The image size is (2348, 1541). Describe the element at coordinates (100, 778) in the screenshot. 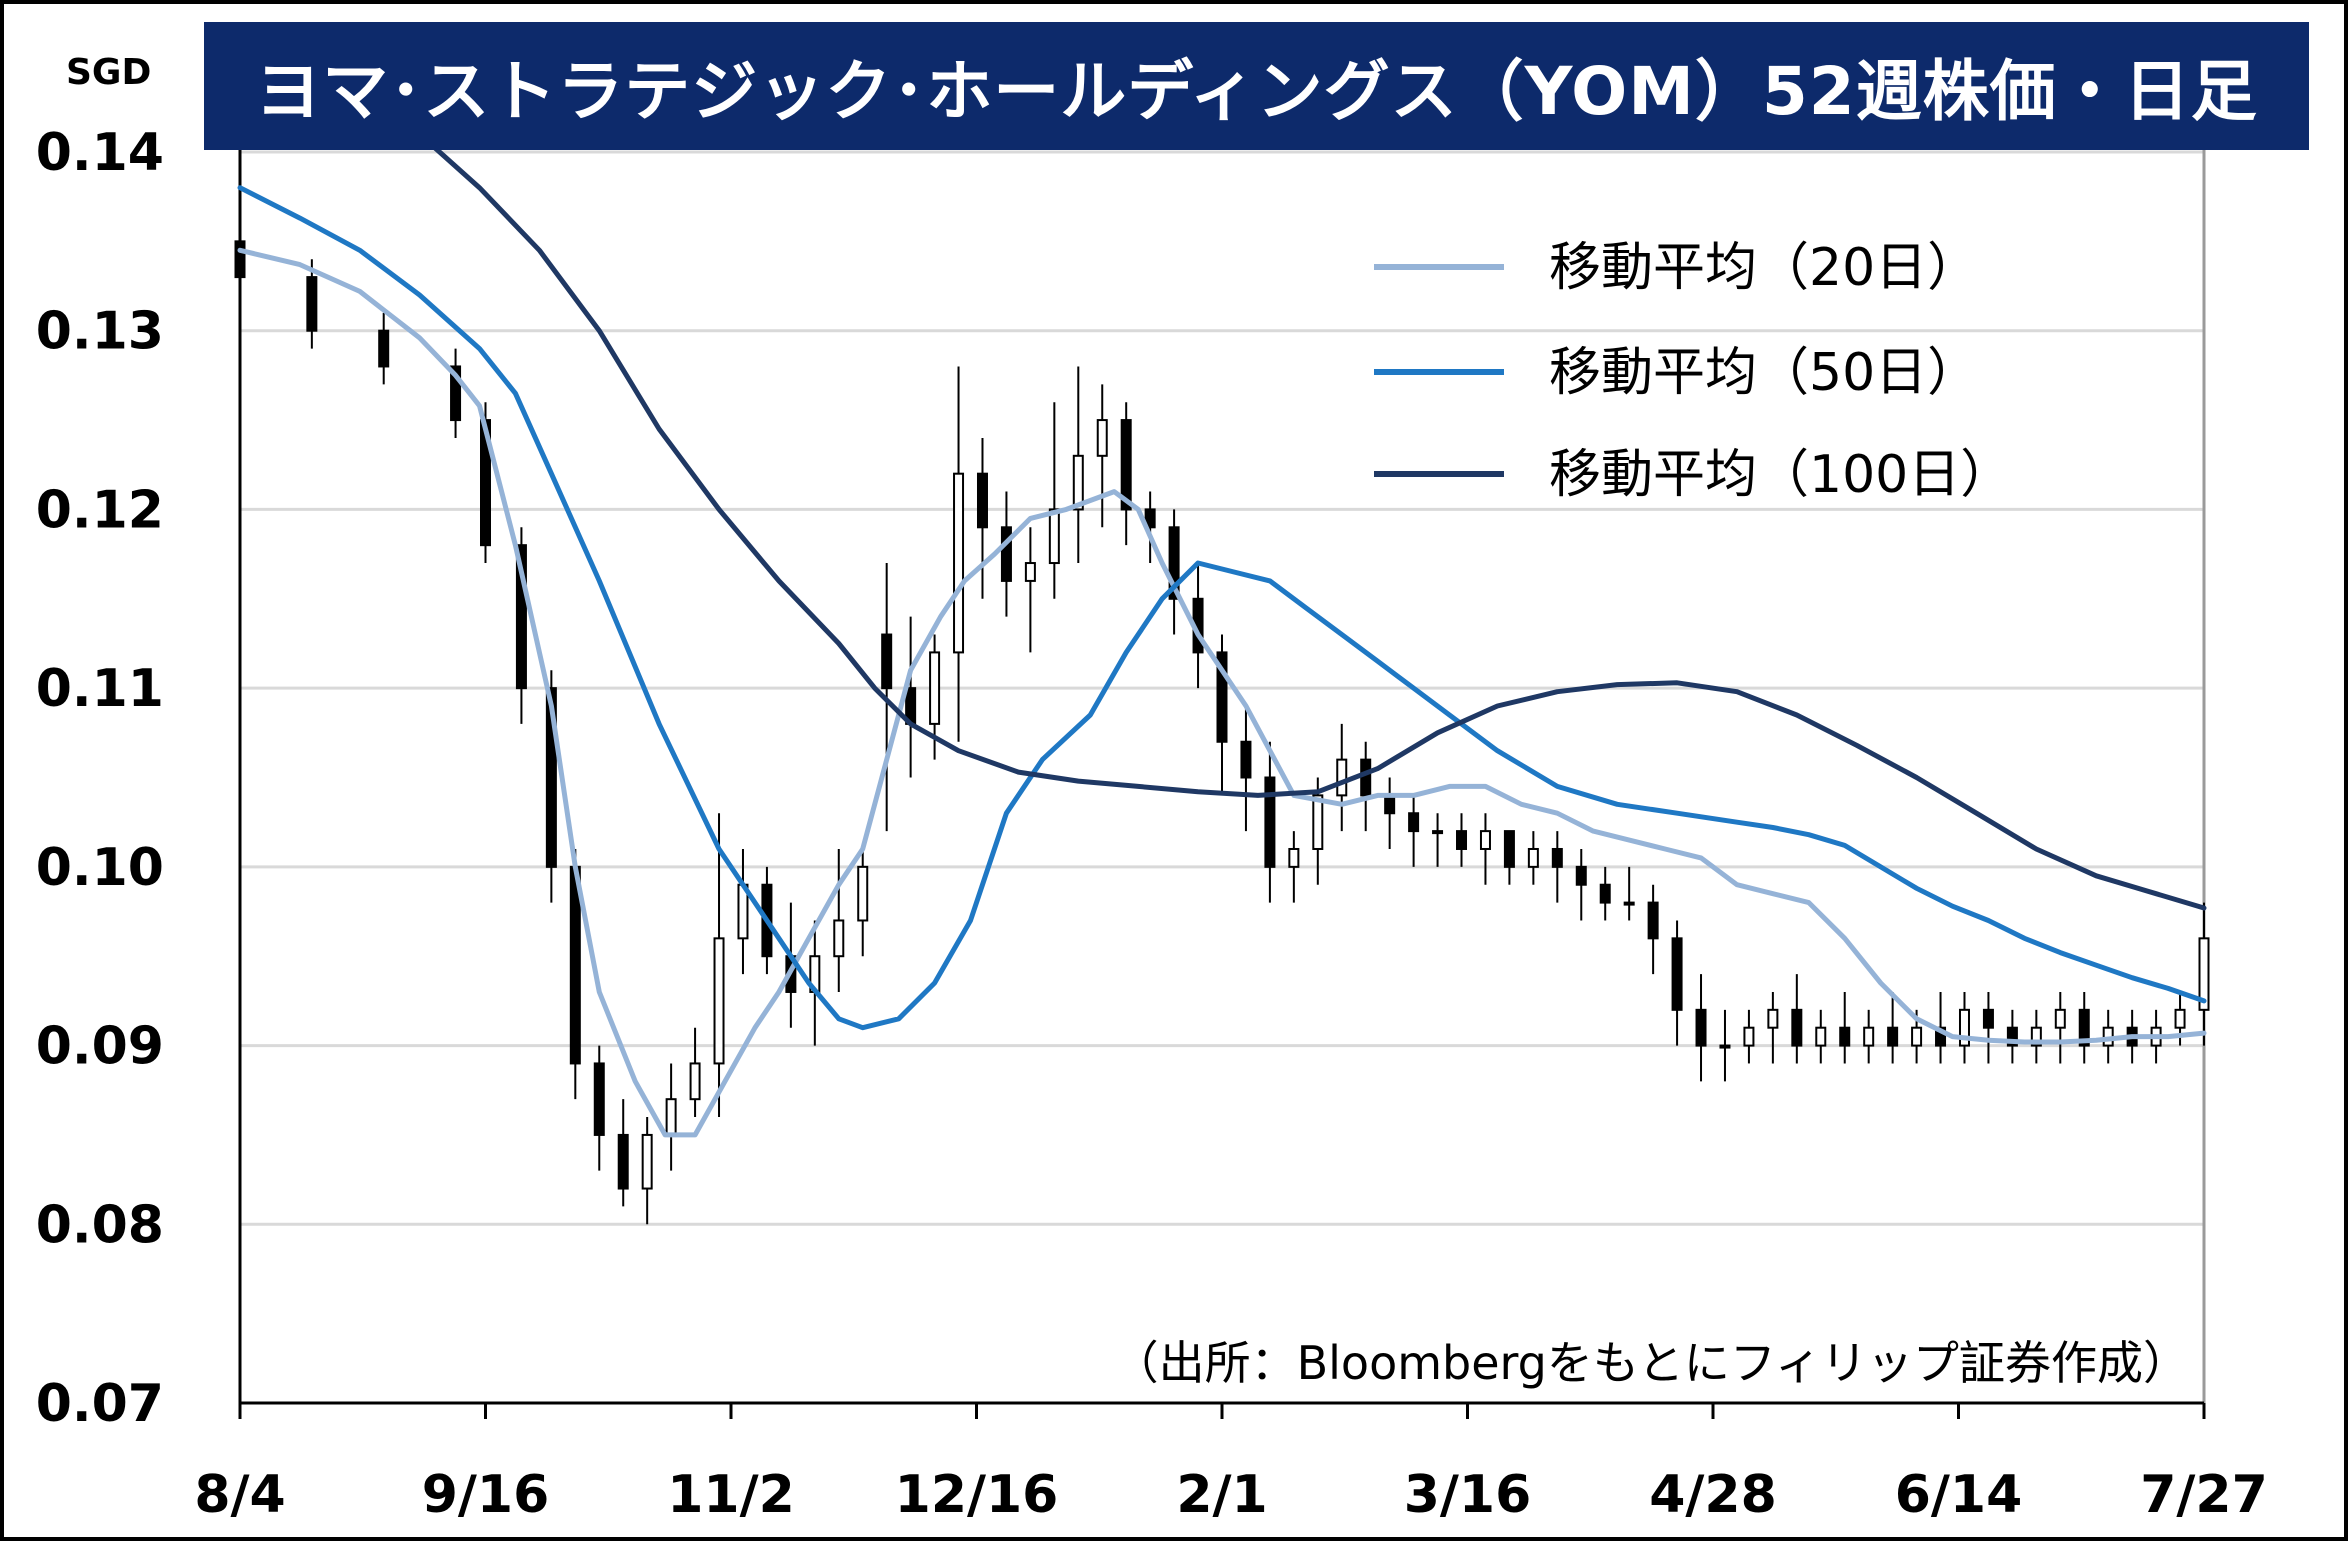

I see `y-tick-labels: 0.14 0.13 0.12 0.11 0.10 0.09 0.08 0.07` at that location.